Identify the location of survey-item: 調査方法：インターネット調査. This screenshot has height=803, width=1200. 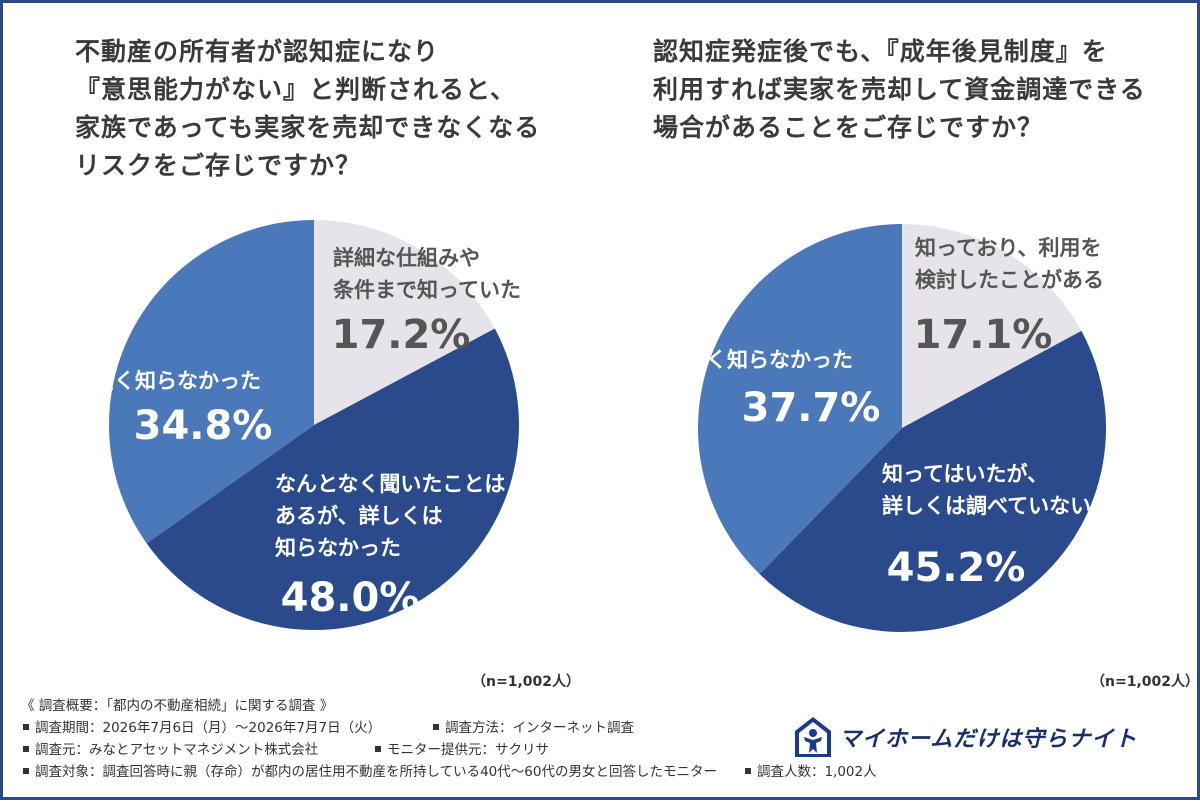
(532, 728).